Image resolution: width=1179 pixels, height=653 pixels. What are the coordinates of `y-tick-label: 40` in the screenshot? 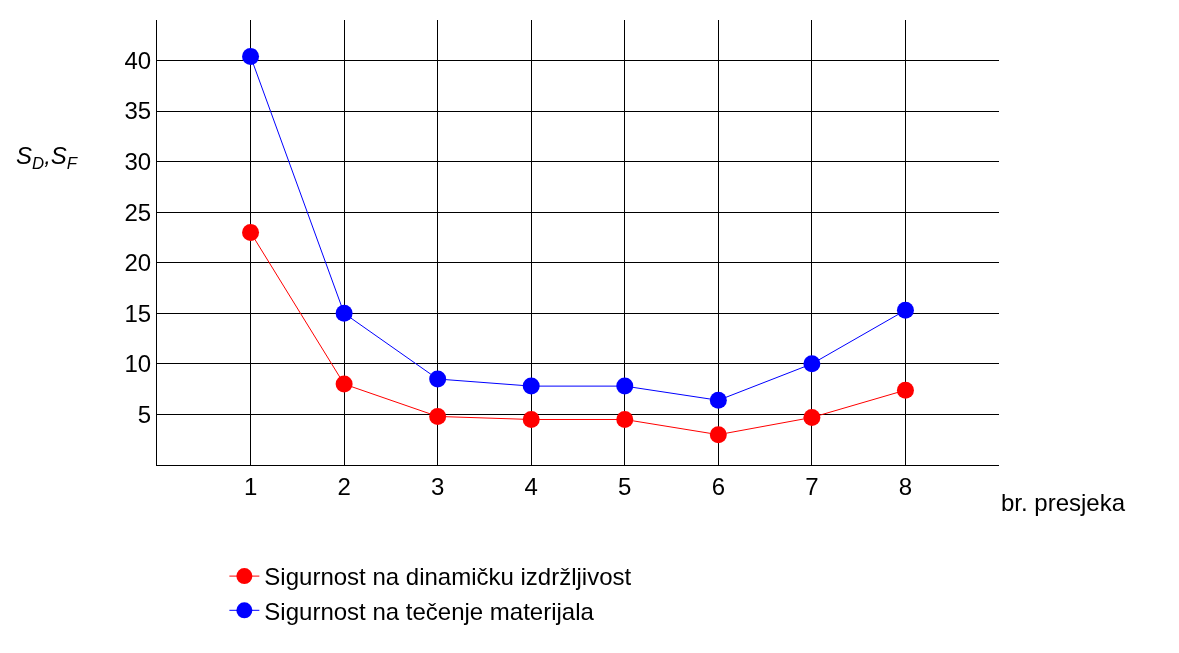 It's located at (138, 60).